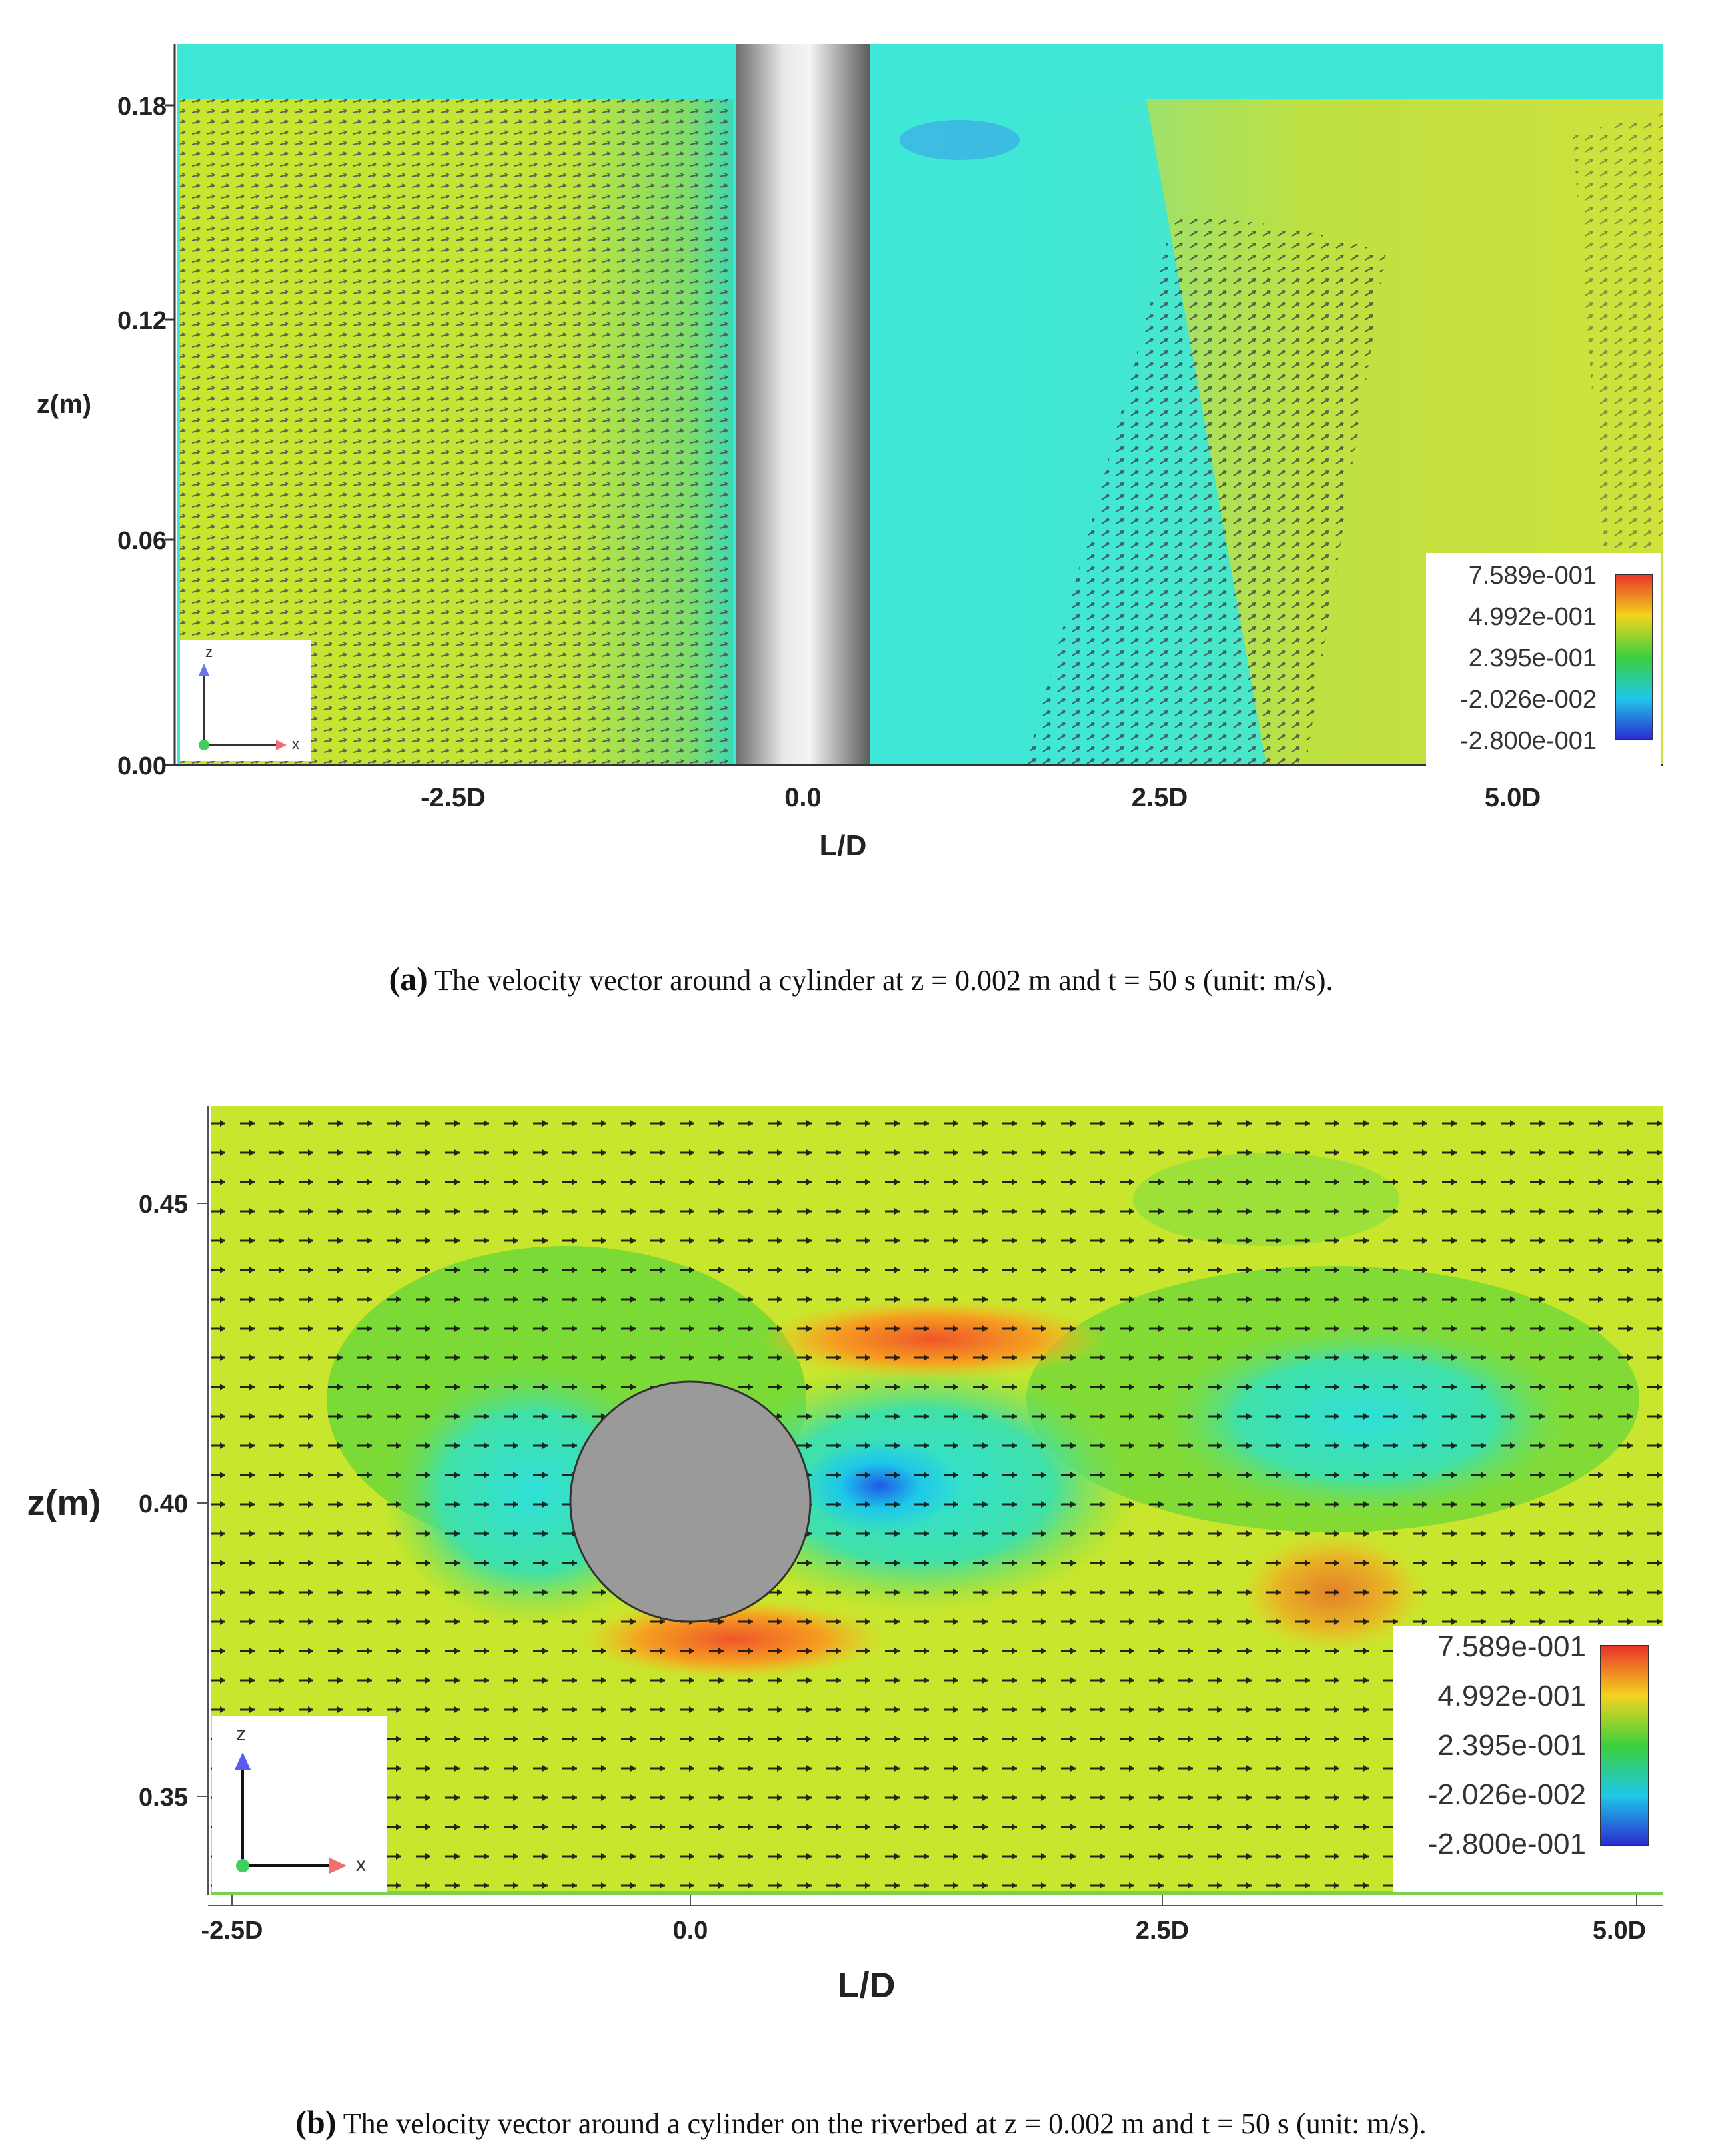 This screenshot has width=1722, height=2156. Describe the element at coordinates (843, 846) in the screenshot. I see `x-axis-label-a: L/D` at that location.